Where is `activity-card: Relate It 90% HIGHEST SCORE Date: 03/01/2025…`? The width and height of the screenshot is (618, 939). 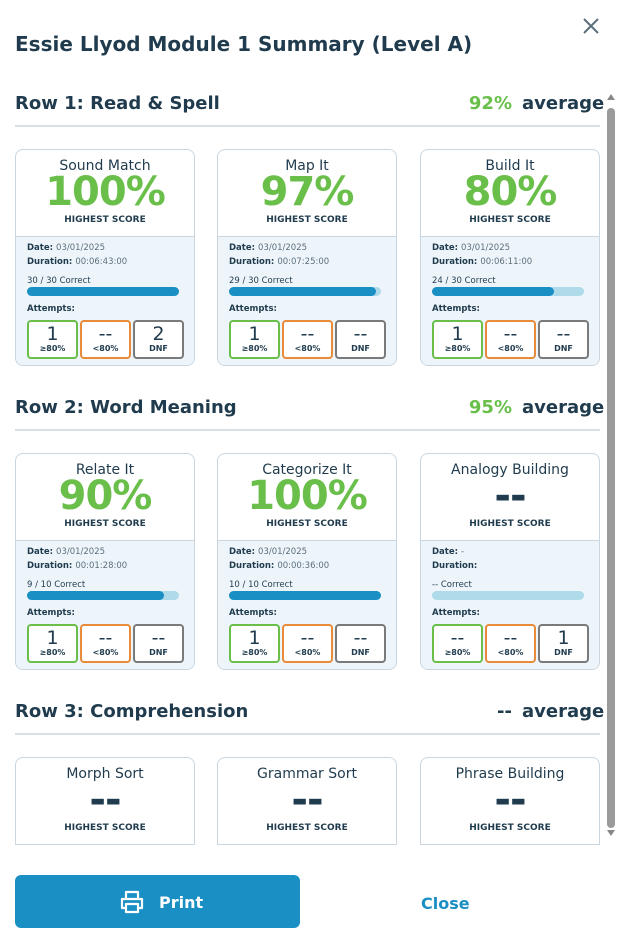
activity-card: Relate It 90% HIGHEST SCORE Date: 03/01/2025… is located at coordinates (105, 561).